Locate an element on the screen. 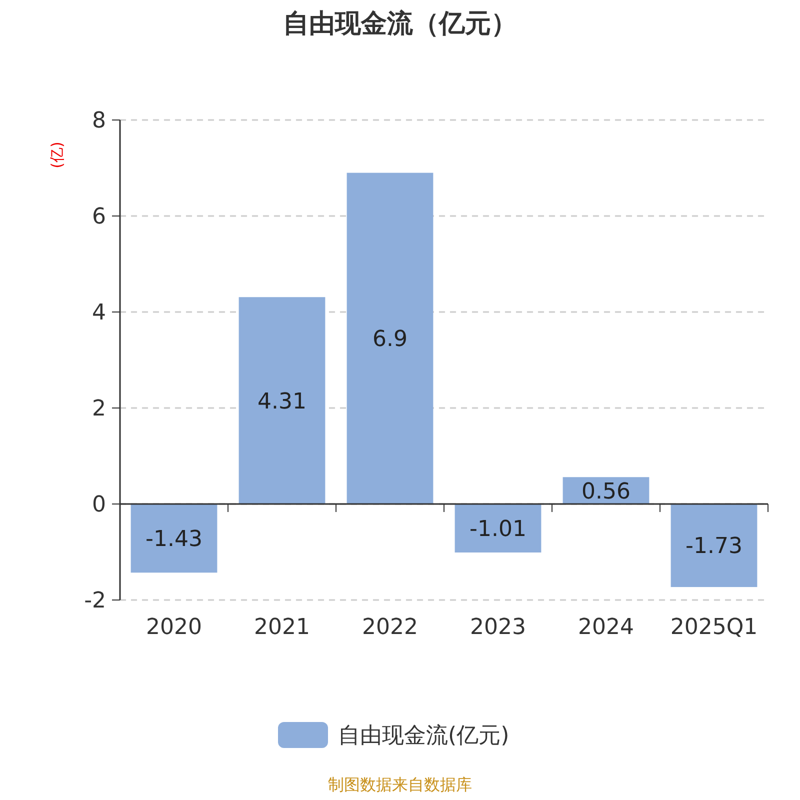  text: 制图数据来自数据库 is located at coordinates (400, 784).